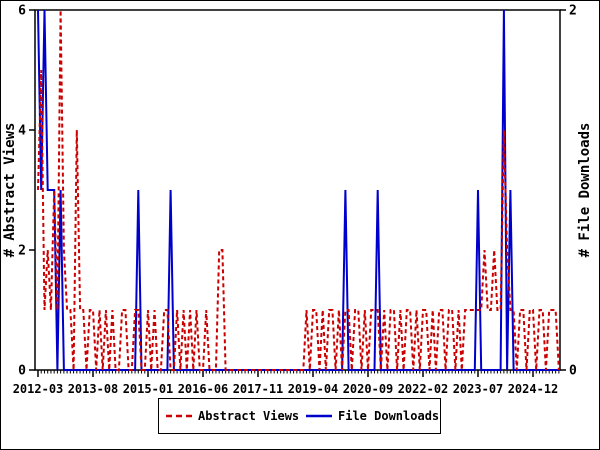 The image size is (600, 450). I want to click on x-tick-label: 2013-08, so click(93, 389).